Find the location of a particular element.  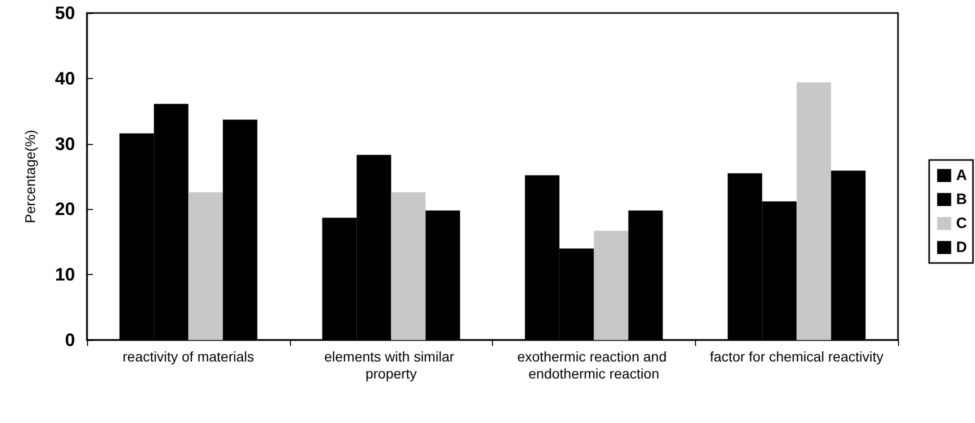

y-tick-label: 20 is located at coordinates (64, 209).